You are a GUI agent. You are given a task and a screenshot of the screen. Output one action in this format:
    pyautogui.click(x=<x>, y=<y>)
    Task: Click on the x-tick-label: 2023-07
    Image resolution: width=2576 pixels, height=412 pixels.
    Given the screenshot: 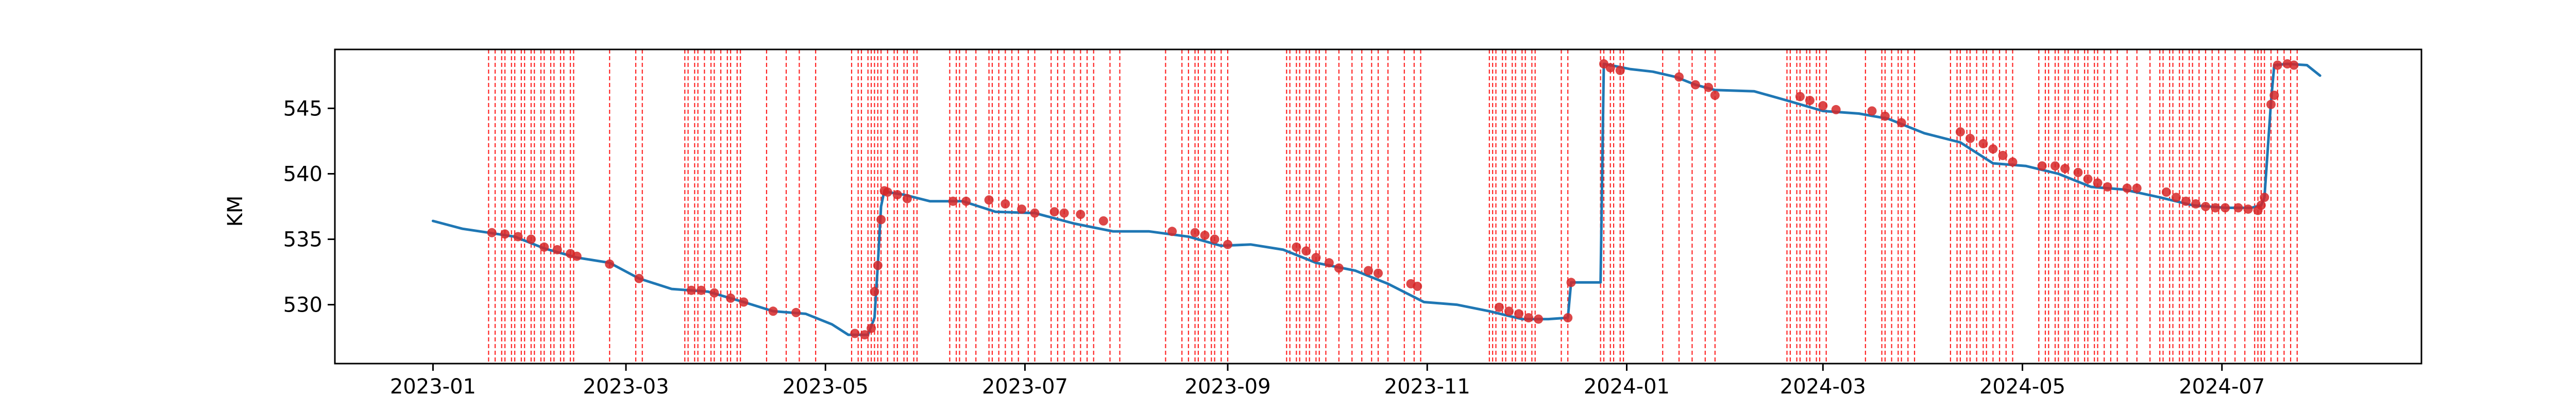 What is the action you would take?
    pyautogui.click(x=1025, y=387)
    